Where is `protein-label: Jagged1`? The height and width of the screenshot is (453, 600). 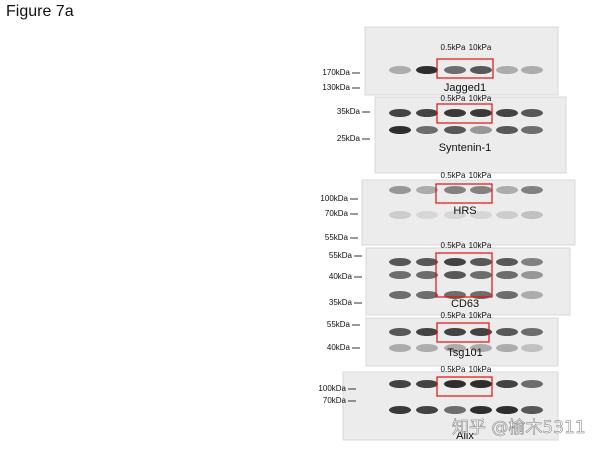
protein-label: Jagged1 is located at coordinates (465, 88).